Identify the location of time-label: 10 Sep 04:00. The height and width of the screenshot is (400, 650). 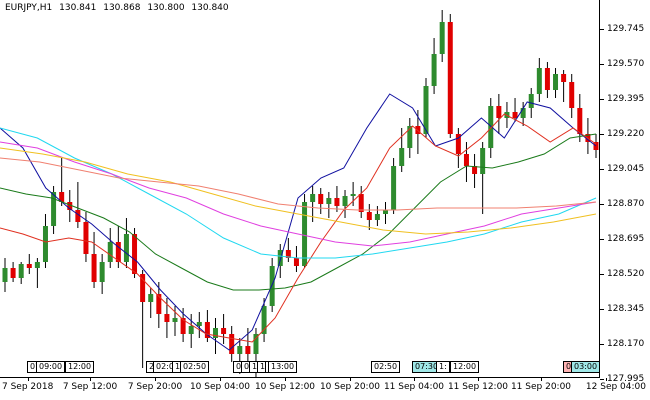
(220, 387).